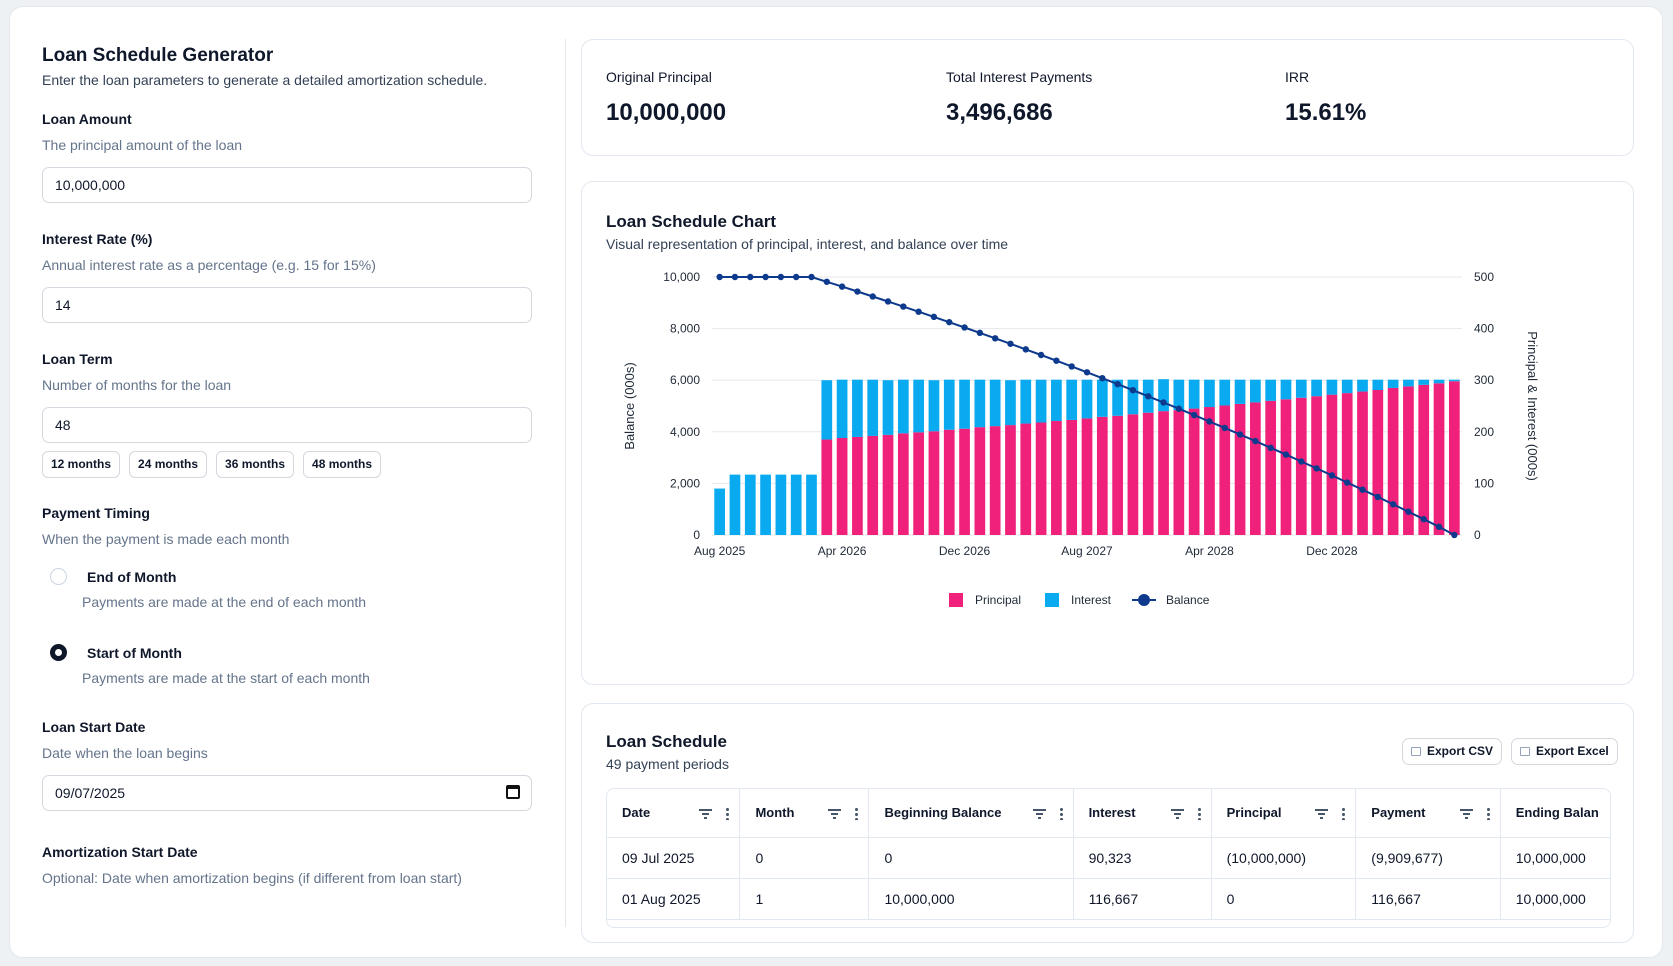 The width and height of the screenshot is (1673, 966). What do you see at coordinates (342, 464) in the screenshot?
I see `preset-48-months-button: 48 months` at bounding box center [342, 464].